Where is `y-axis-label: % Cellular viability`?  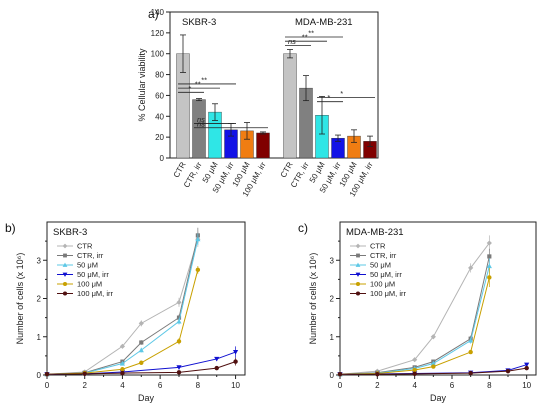
y-axis-label: % Cellular viability is located at coordinates (142, 85).